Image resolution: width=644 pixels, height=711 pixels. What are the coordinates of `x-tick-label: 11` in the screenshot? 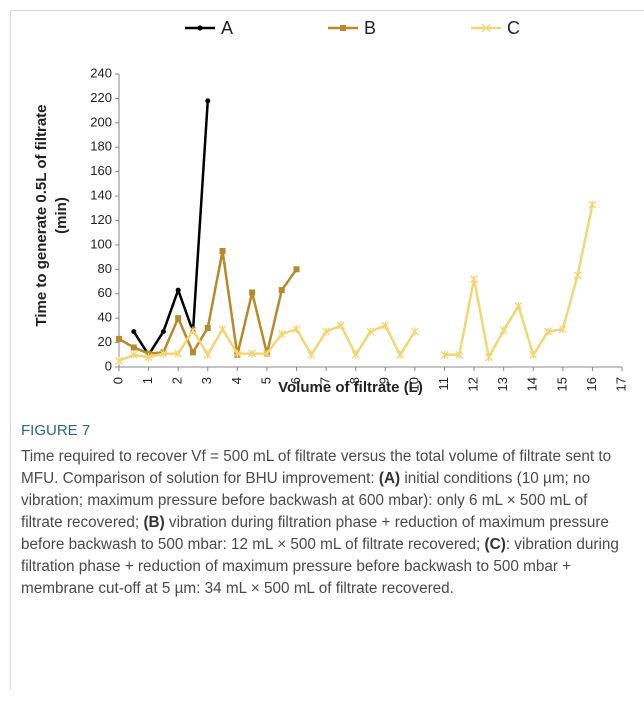 It's located at (443, 384).